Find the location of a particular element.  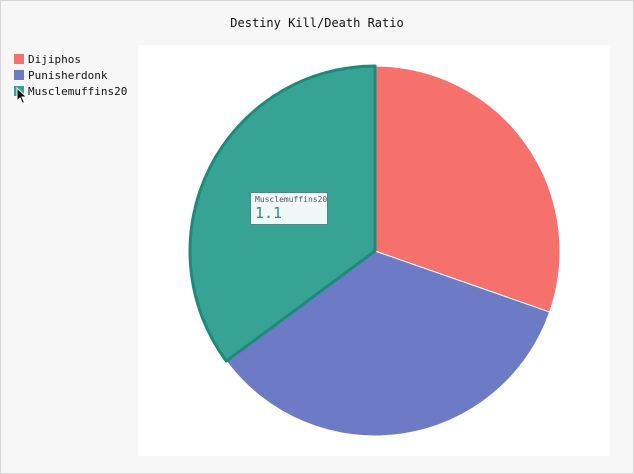

legend: Dijiphos Punisherdonk Musclemuffins20 is located at coordinates (70, 75).